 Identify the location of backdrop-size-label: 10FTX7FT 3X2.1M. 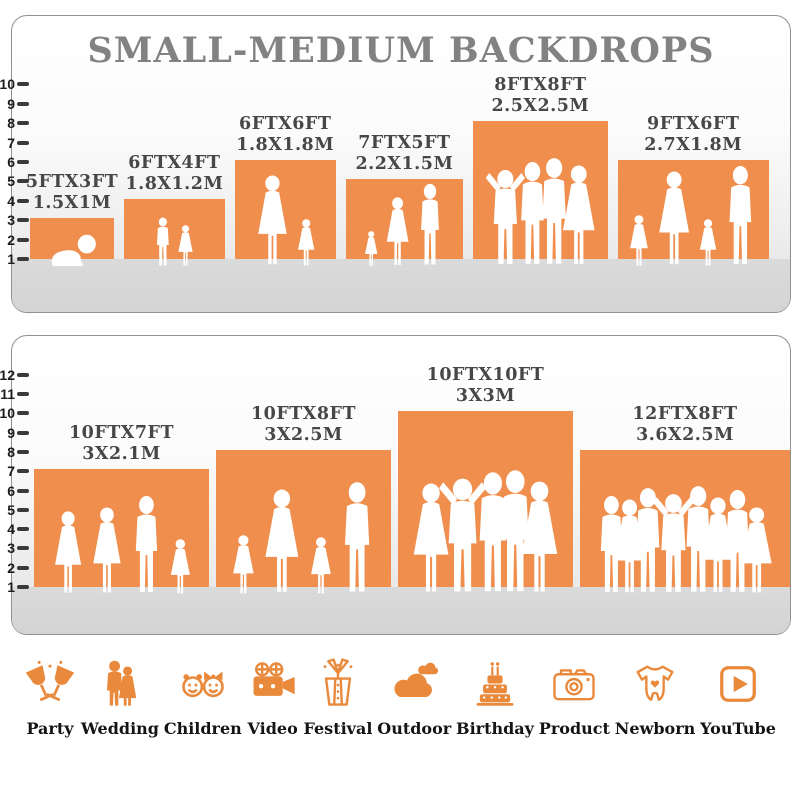
(121, 444).